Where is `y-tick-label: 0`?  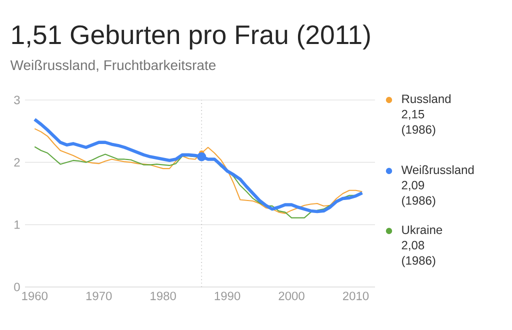 y-tick-label: 0 is located at coordinates (17, 287).